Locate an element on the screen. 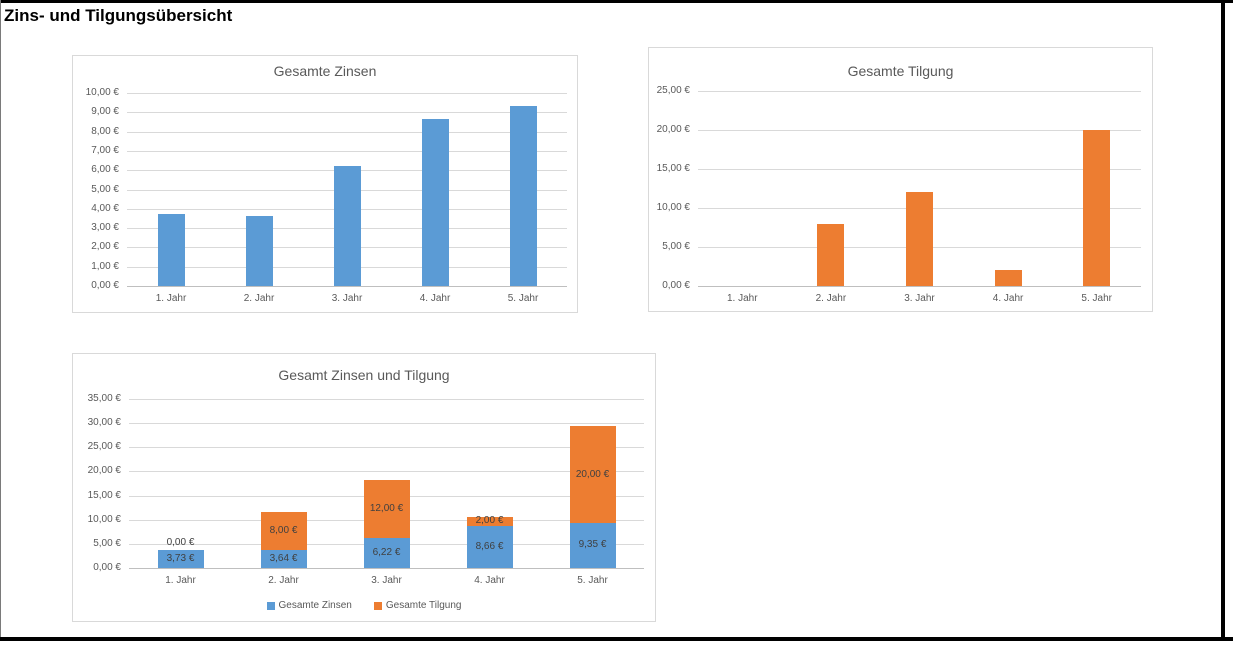  data-label: 6,22 € is located at coordinates (386, 552).